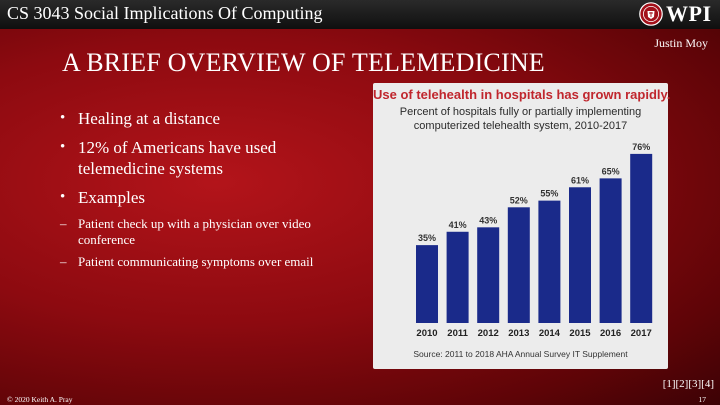 This screenshot has height=405, width=720. What do you see at coordinates (641, 238) in the screenshot?
I see `bar-2017` at bounding box center [641, 238].